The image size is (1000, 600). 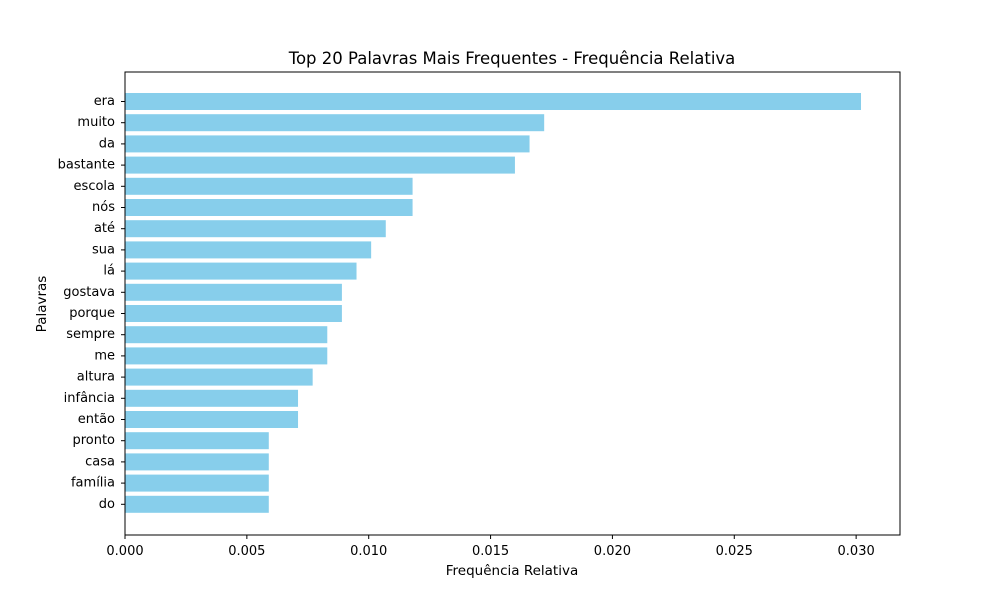 I want to click on x-axis-label: Frequência Relativa, so click(x=512, y=571).